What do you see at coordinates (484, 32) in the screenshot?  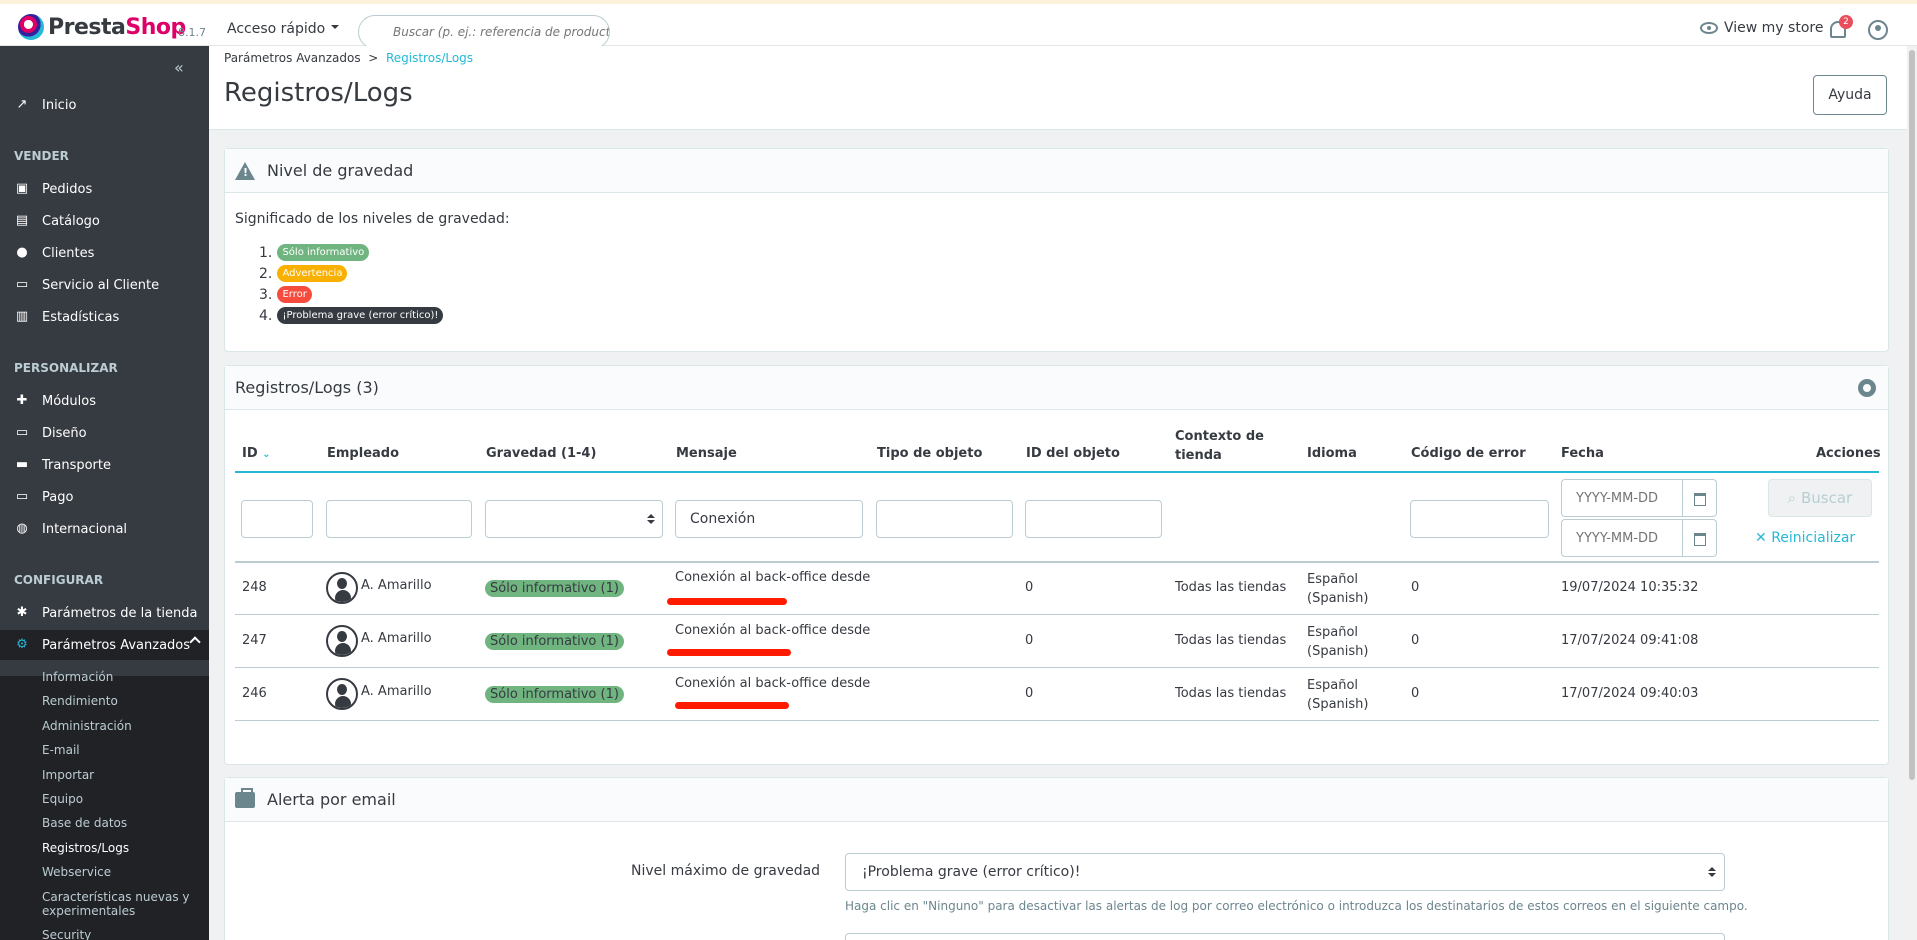 I see `search-input` at bounding box center [484, 32].